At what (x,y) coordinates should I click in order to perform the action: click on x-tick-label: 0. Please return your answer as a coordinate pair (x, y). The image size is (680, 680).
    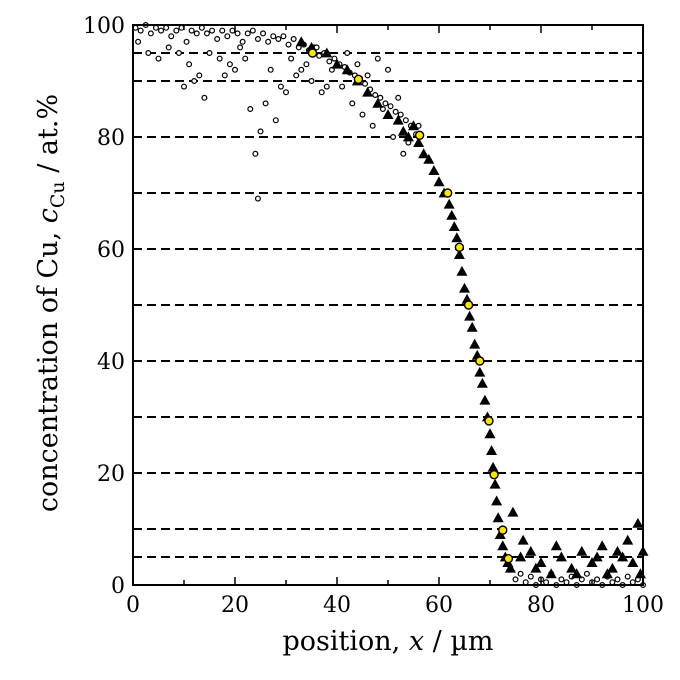
    Looking at the image, I should click on (133, 605).